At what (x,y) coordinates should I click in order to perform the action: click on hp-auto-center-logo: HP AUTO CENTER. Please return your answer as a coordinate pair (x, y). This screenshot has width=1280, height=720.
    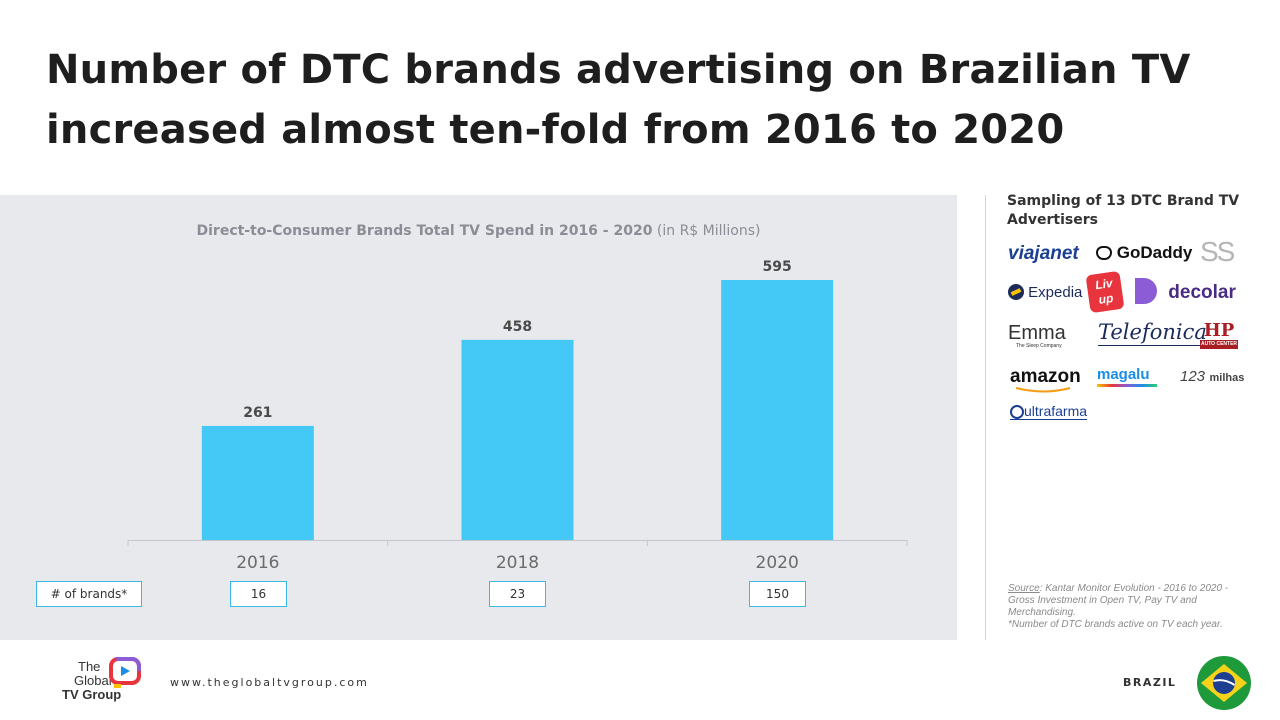
    Looking at the image, I should click on (1219, 334).